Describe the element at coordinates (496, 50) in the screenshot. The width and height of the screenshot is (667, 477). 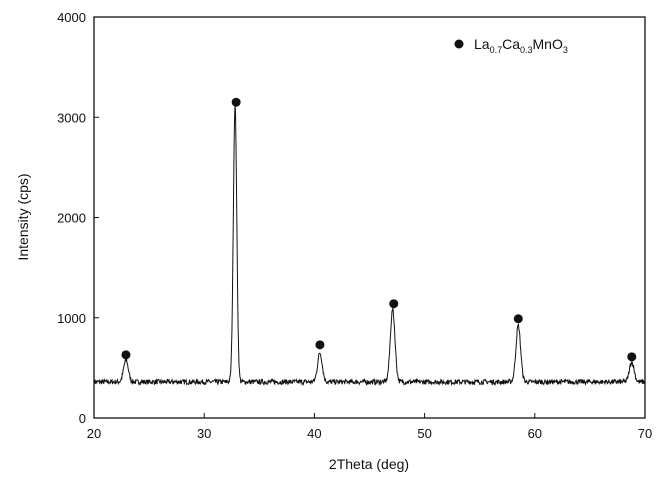
I see `legend-subscript: 0.7` at that location.